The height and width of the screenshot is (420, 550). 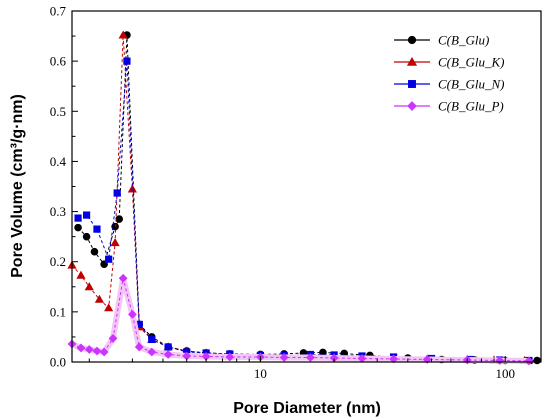 I want to click on legend-label-1: C(B_Glu), so click(x=463, y=40).